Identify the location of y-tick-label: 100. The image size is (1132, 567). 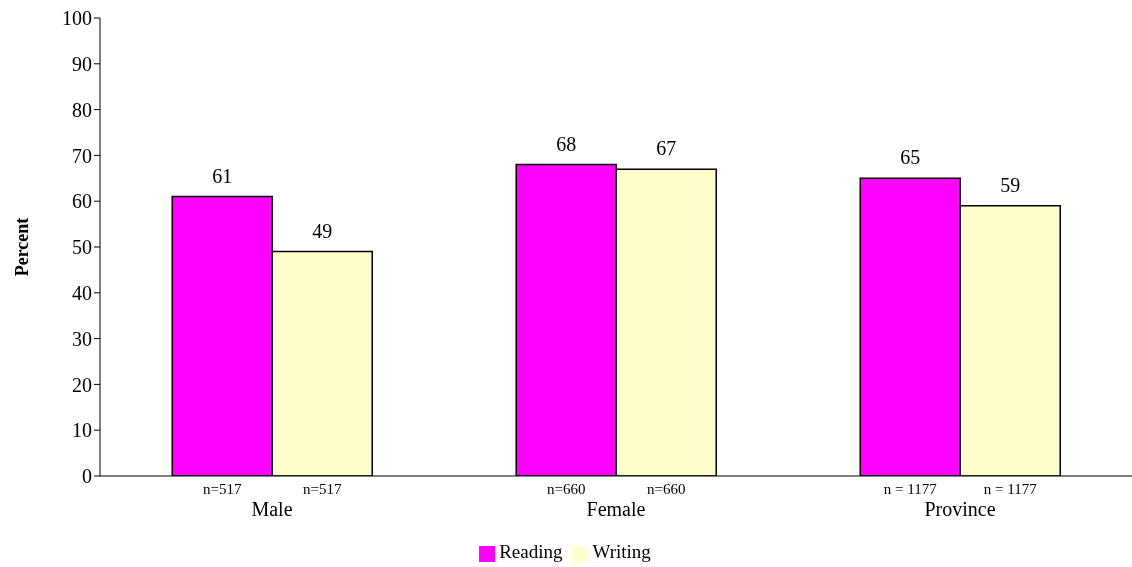
(77, 18).